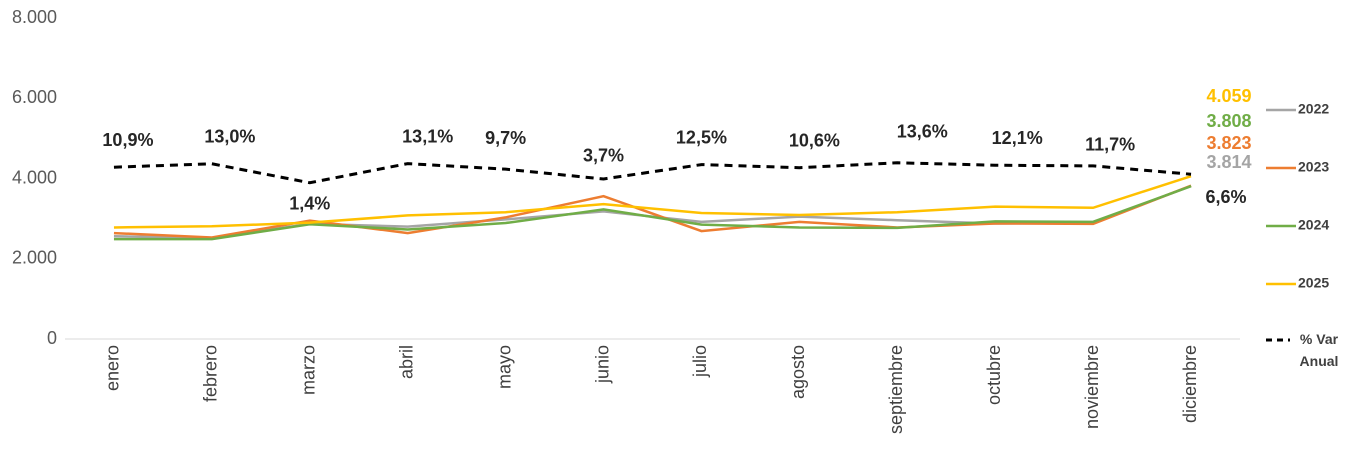 Image resolution: width=1357 pixels, height=465 pixels. What do you see at coordinates (229, 137) in the screenshot?
I see `data-label: 13,0%` at bounding box center [229, 137].